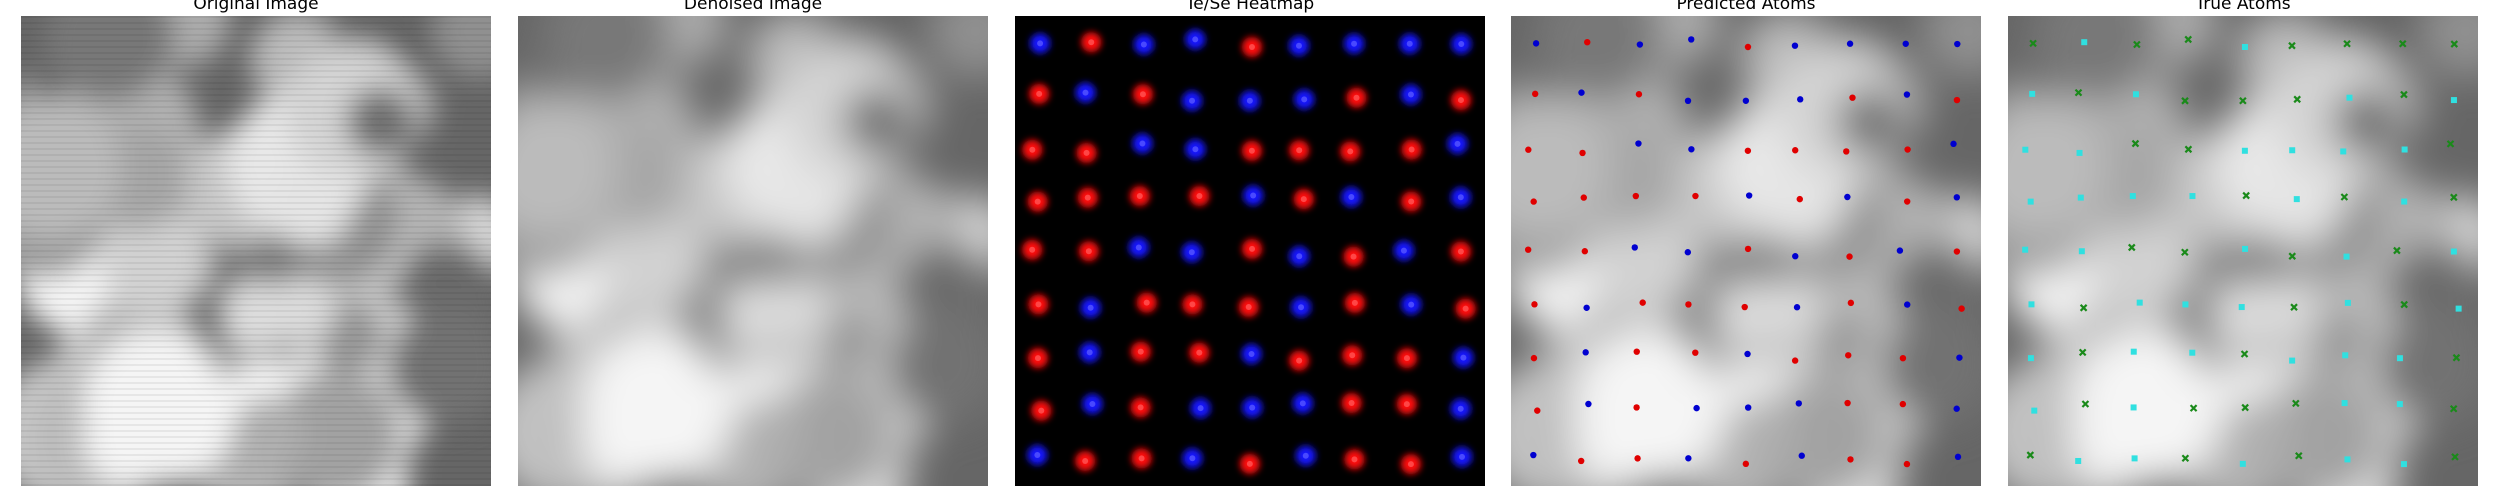 The height and width of the screenshot is (500, 2500). I want to click on panel-title: Denoised Image, so click(753, 7).